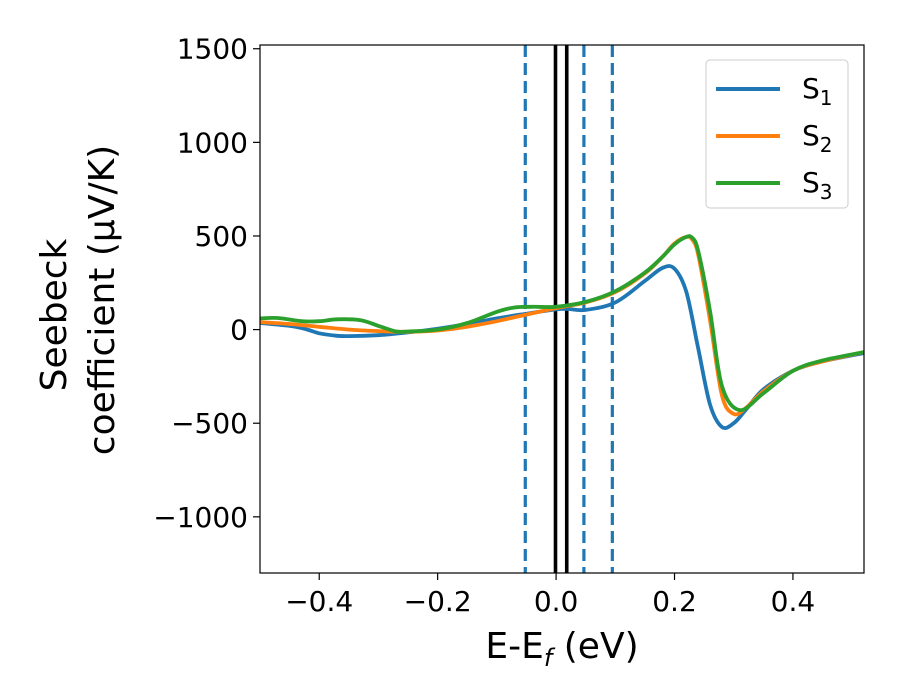 This screenshot has width=900, height=700. What do you see at coordinates (556, 601) in the screenshot?
I see `x-tick-label: 0.0` at bounding box center [556, 601].